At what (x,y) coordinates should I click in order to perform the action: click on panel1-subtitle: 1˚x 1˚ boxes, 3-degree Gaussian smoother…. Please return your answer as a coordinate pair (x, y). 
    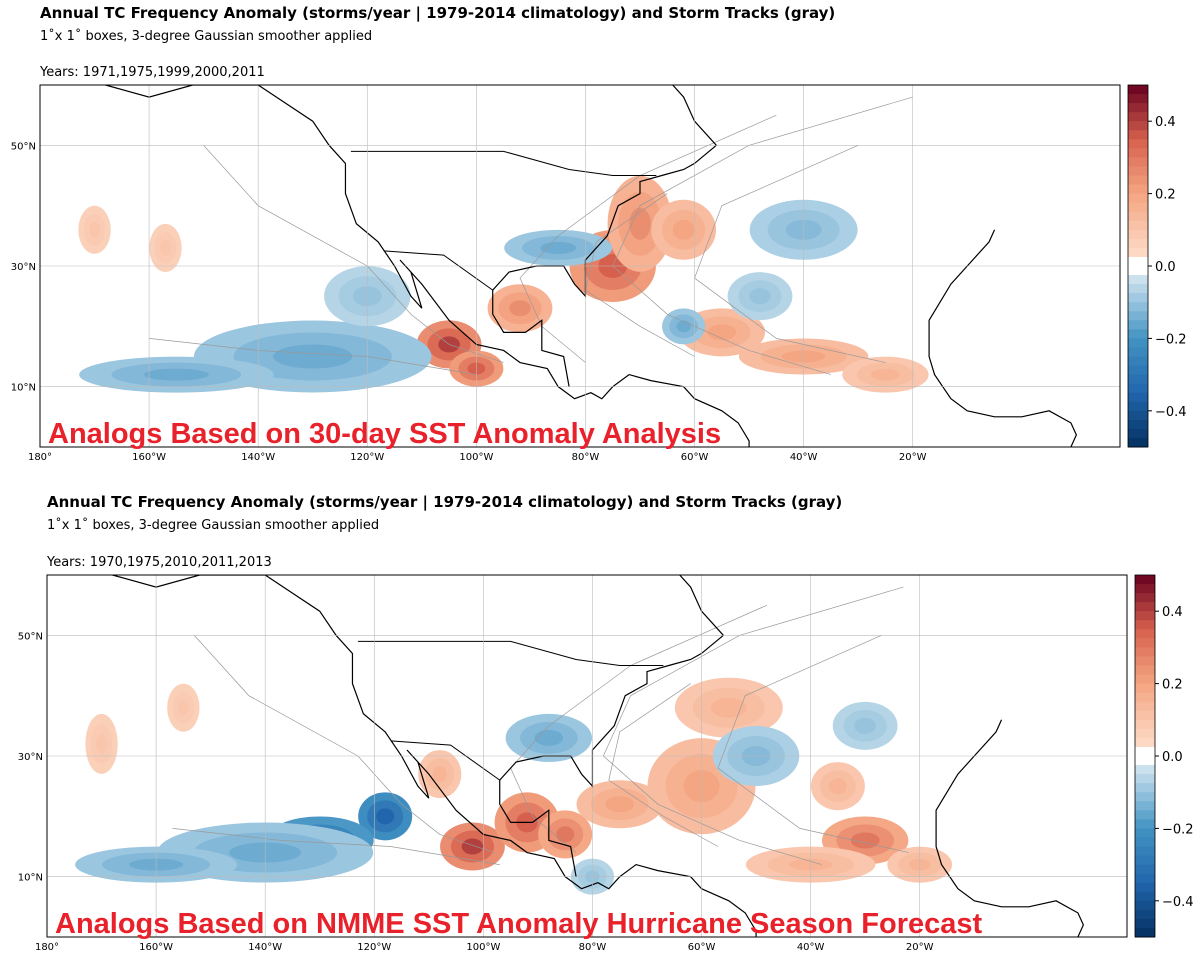
    Looking at the image, I should click on (206, 36).